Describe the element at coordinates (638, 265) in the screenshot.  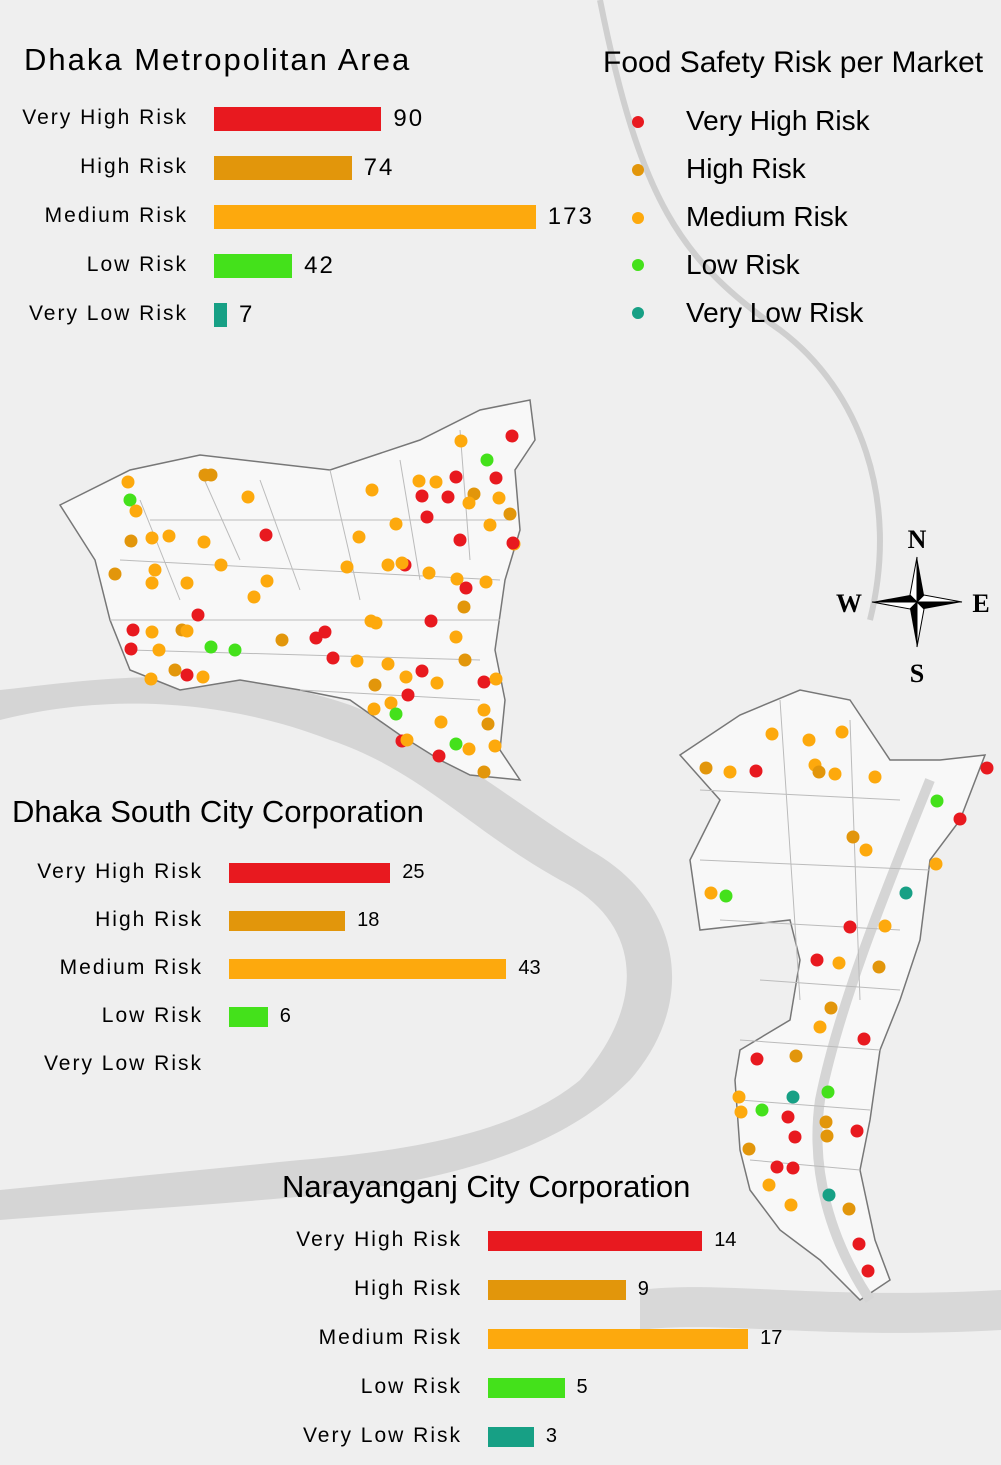
I see `legend-dot-low` at that location.